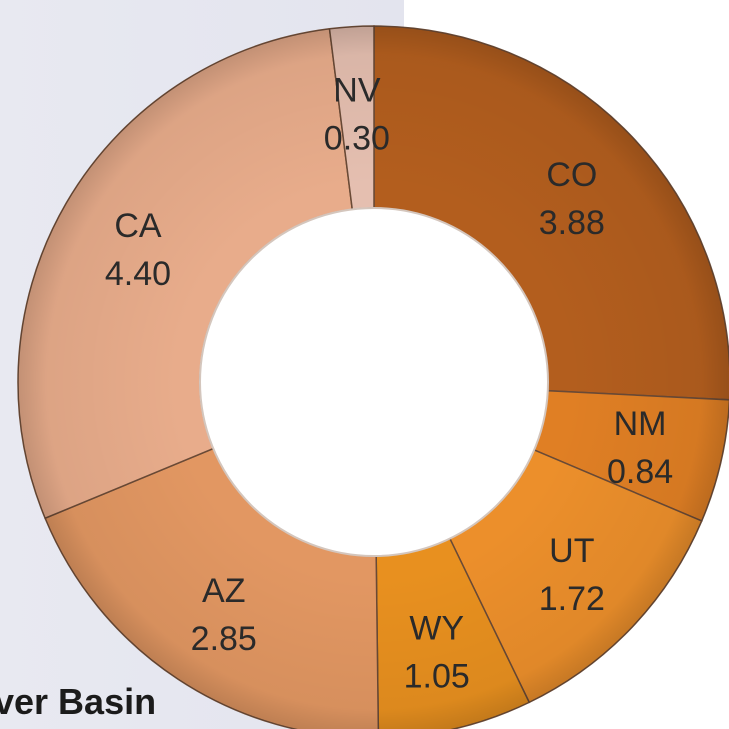  What do you see at coordinates (138, 274) in the screenshot?
I see `slice-value-ca: 4.40` at bounding box center [138, 274].